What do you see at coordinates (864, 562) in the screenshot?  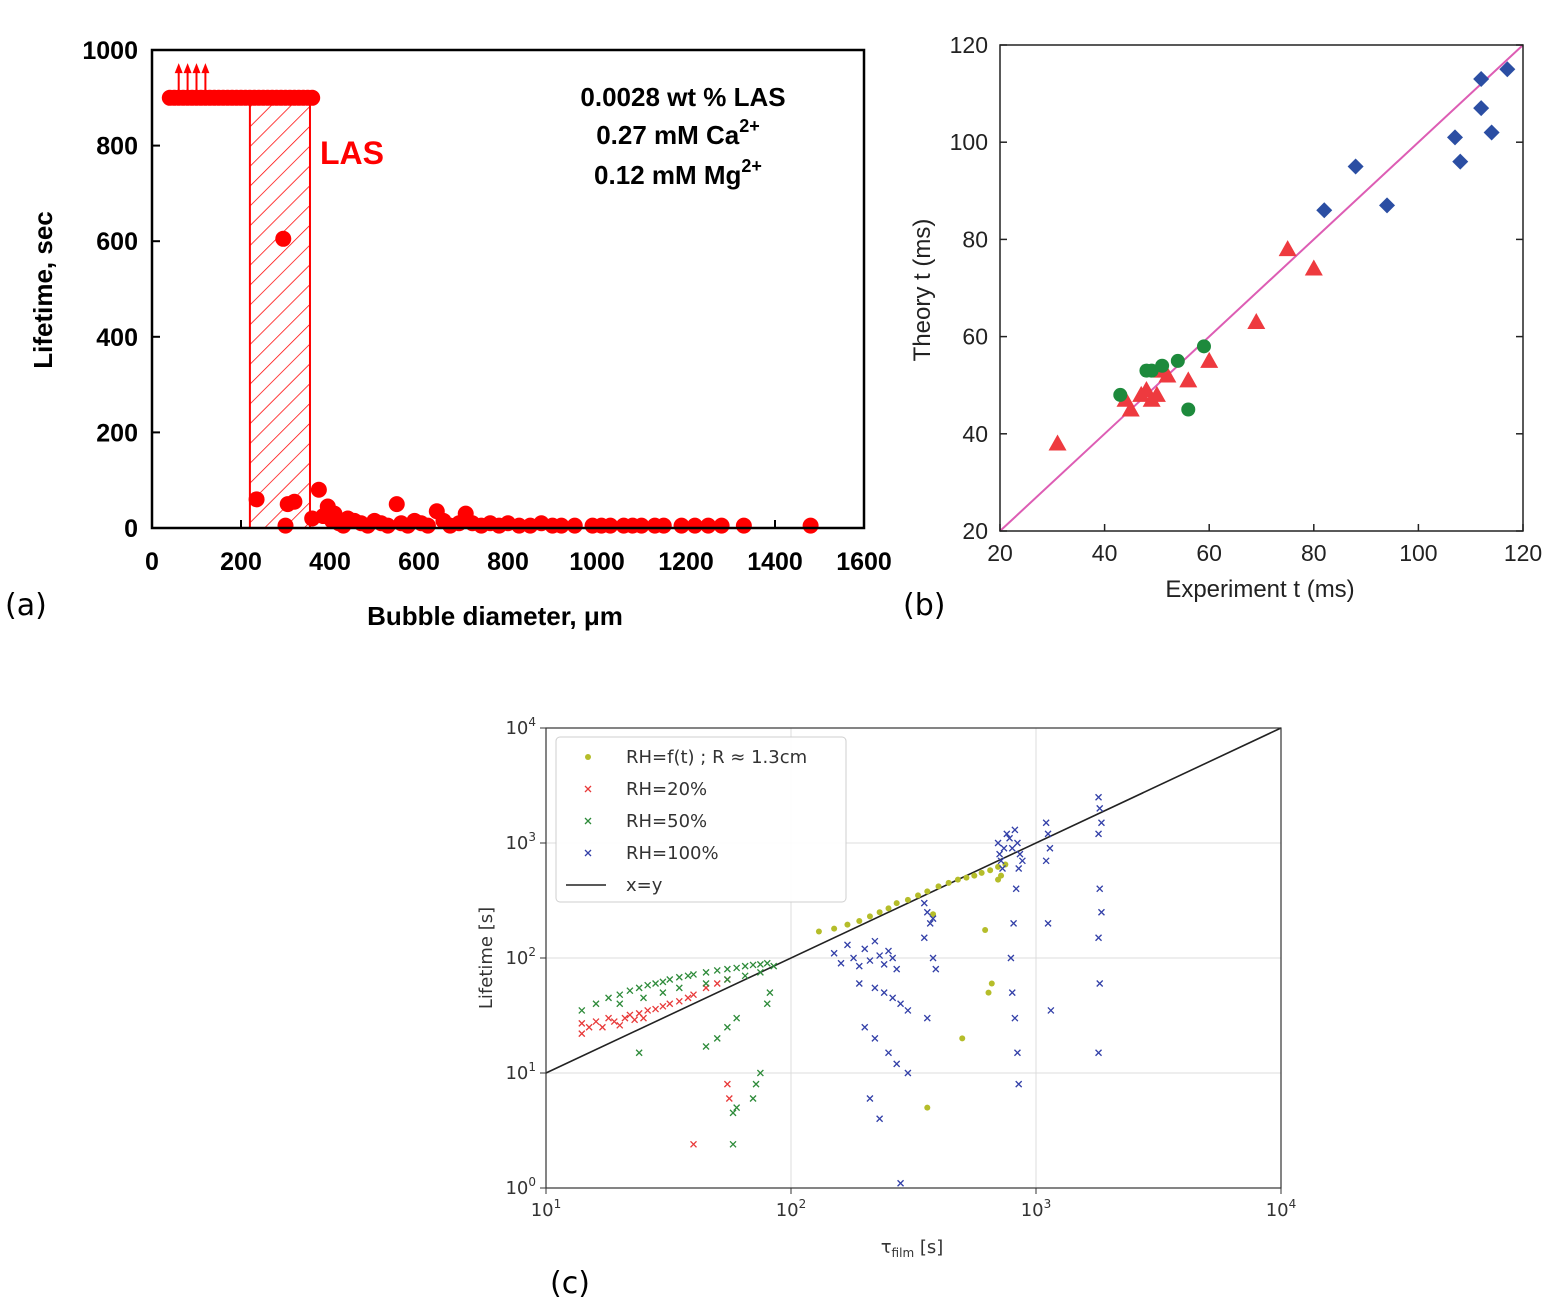 I see `x-tick-label: 1600` at bounding box center [864, 562].